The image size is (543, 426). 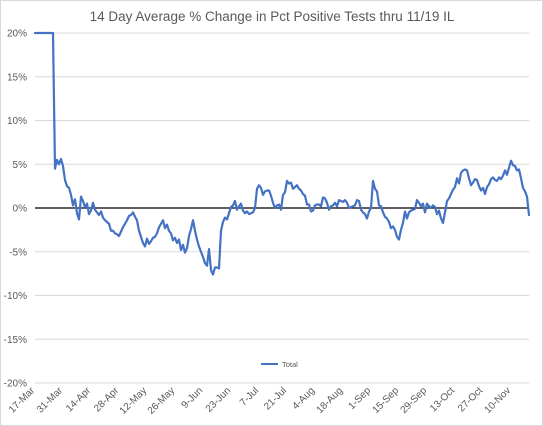 What do you see at coordinates (133, 400) in the screenshot?
I see `x-tick-label: 12-May` at bounding box center [133, 400].